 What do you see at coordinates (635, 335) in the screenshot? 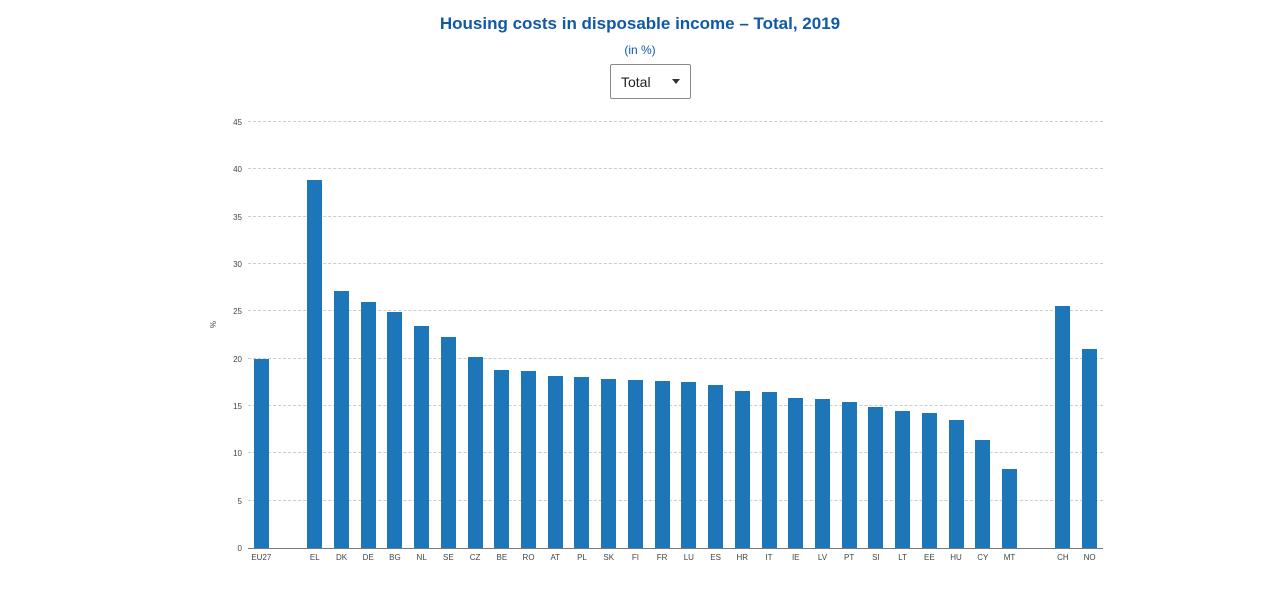
I see `bar-slot-FI` at bounding box center [635, 335].